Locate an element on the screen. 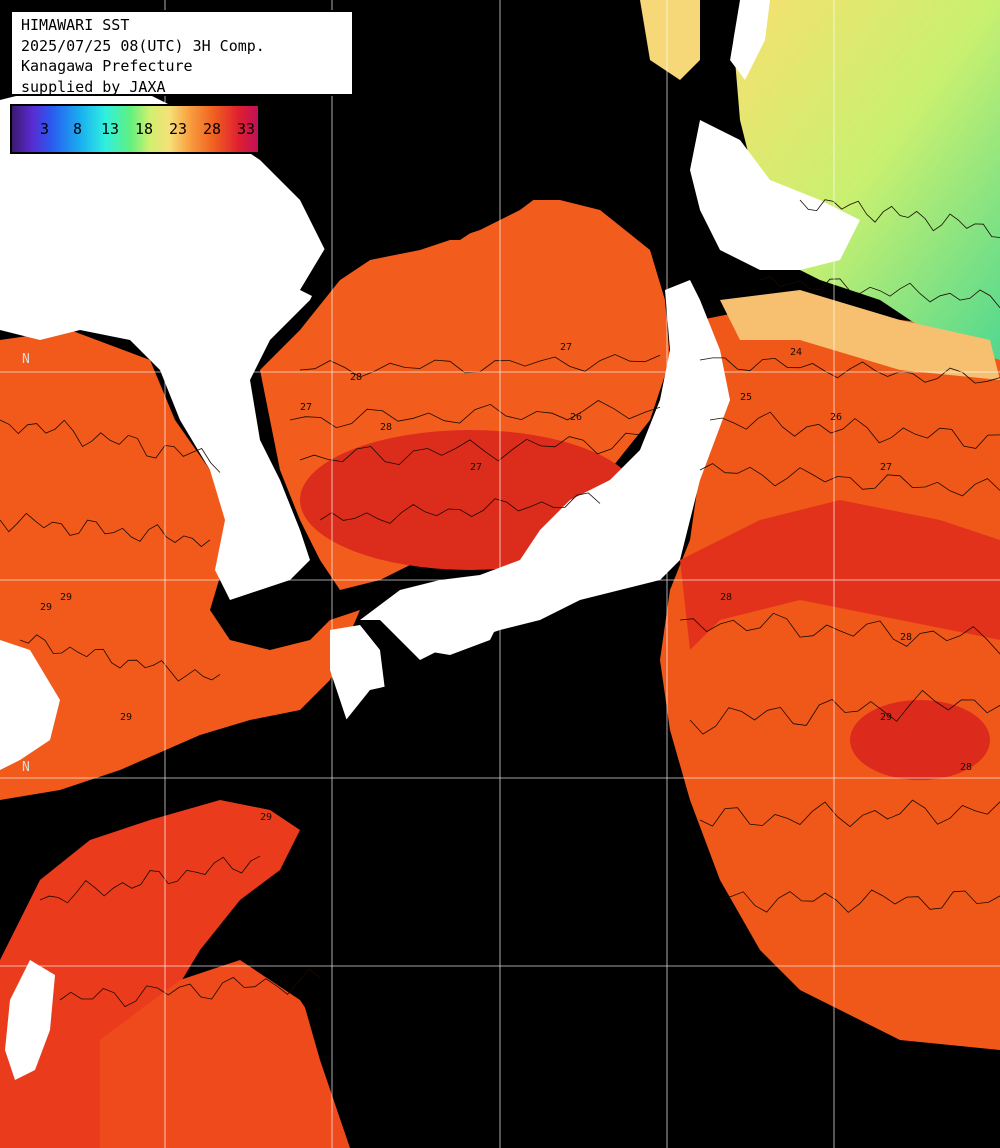 The image size is (1000, 1148). legend-tick: 13 is located at coordinates (110, 129).